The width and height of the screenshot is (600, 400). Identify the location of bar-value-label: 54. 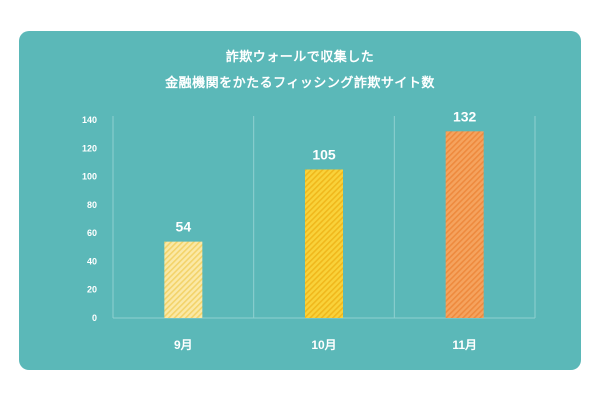
(184, 227).